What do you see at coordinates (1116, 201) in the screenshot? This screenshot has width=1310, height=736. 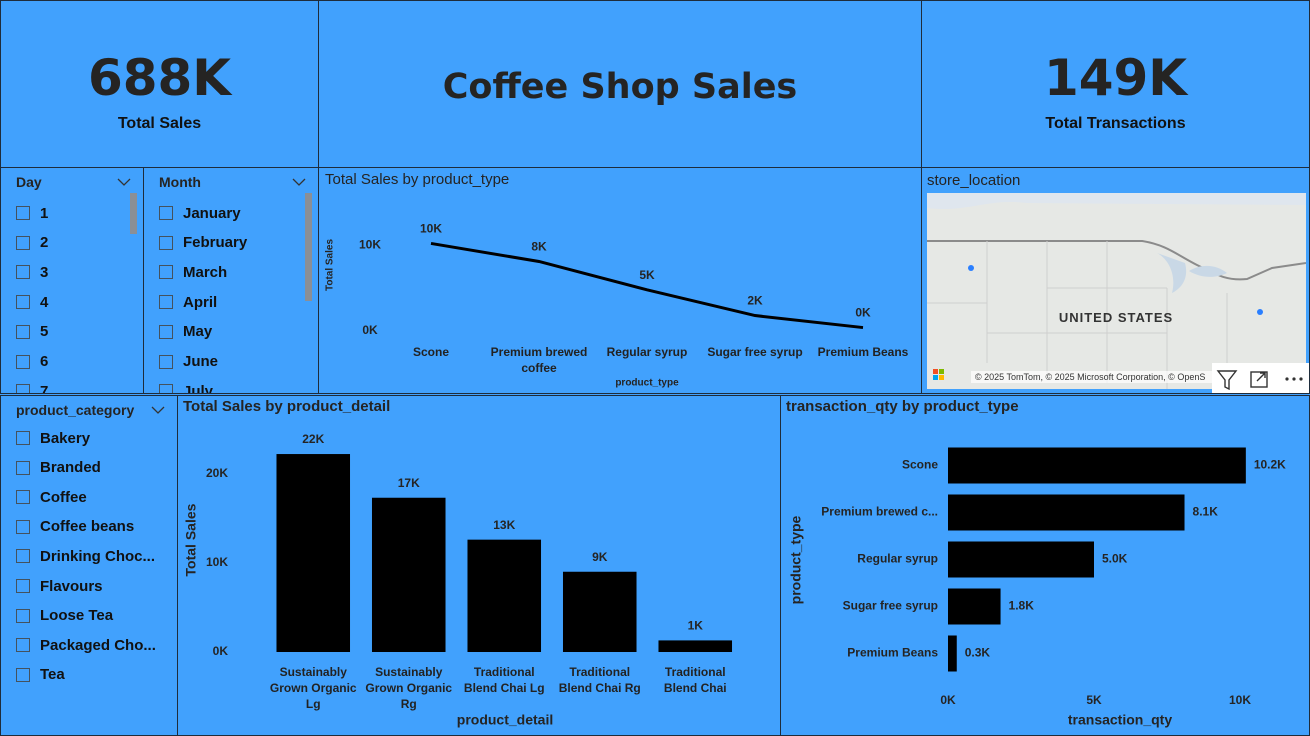 I see `map-water` at bounding box center [1116, 201].